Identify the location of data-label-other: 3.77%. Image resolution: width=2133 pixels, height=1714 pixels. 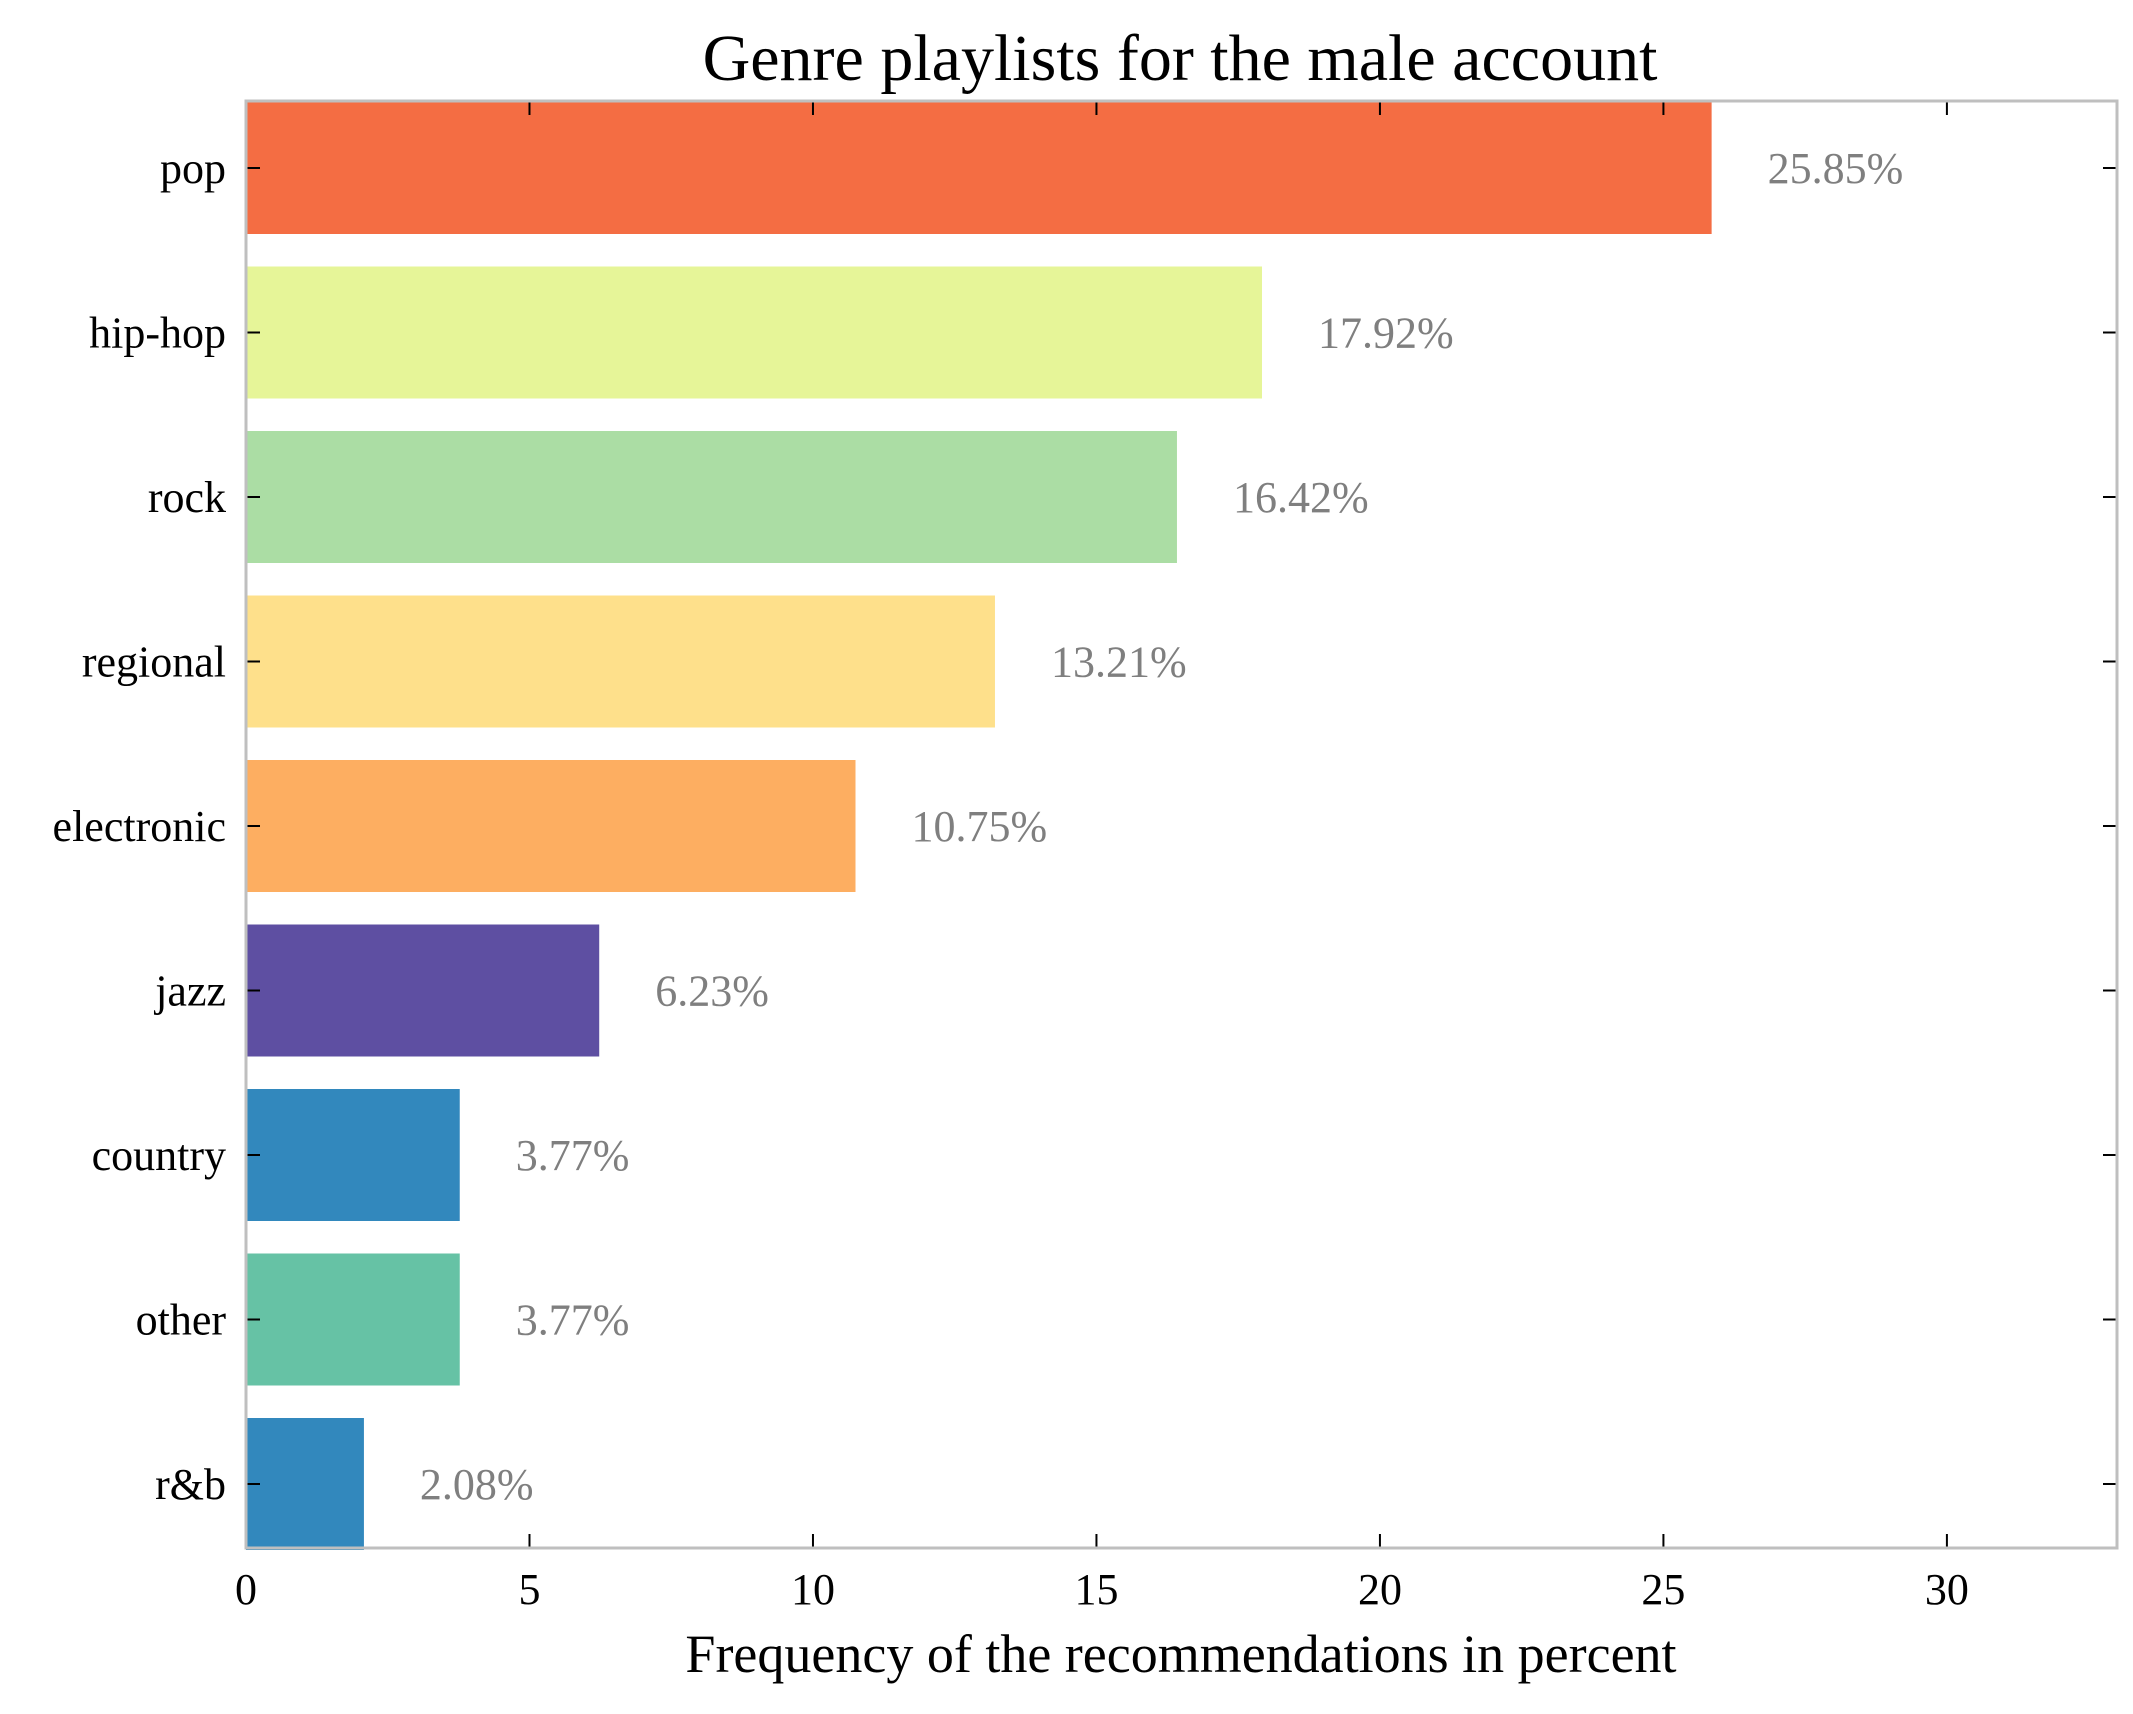
(573, 1320).